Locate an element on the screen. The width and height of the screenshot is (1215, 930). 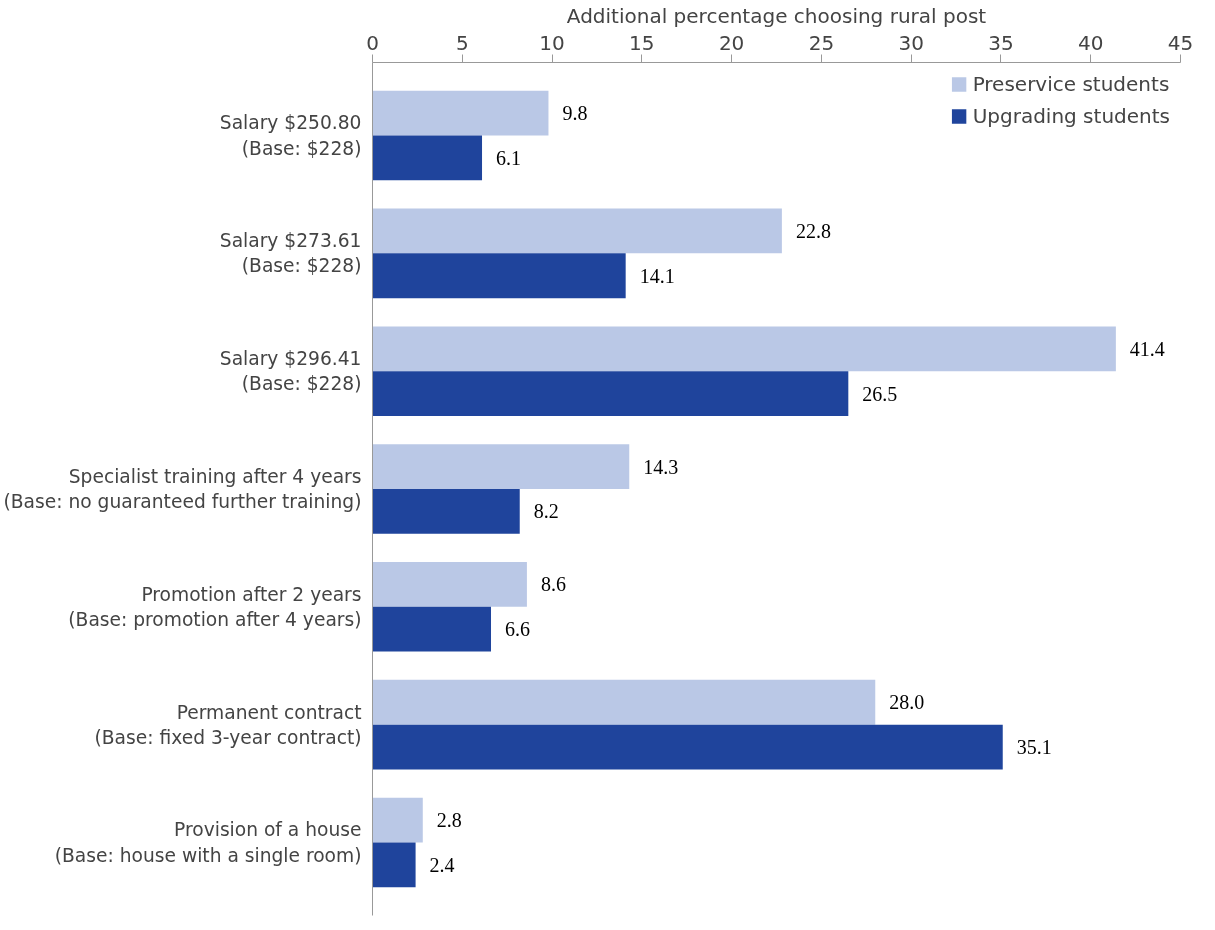
y-tick-label: Specialist training after 4 years (Base: no guaranteed further training) is located at coordinates (182, 489).